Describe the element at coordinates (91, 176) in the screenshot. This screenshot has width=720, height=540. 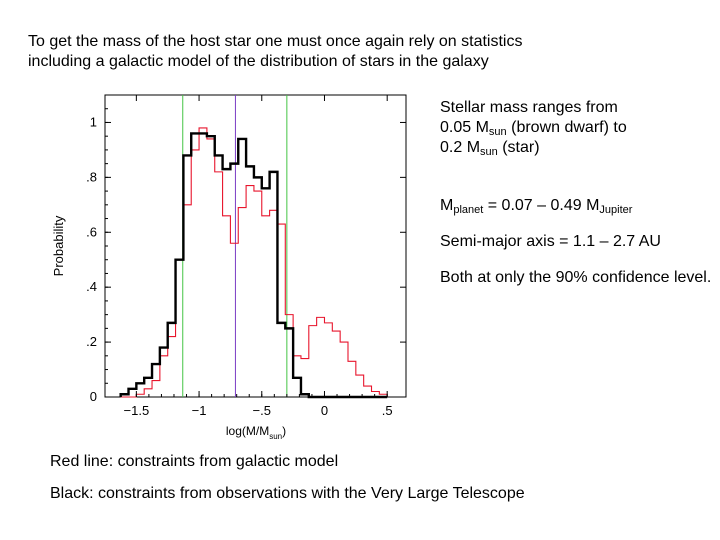
I see `y-tick-label-4: .8` at that location.